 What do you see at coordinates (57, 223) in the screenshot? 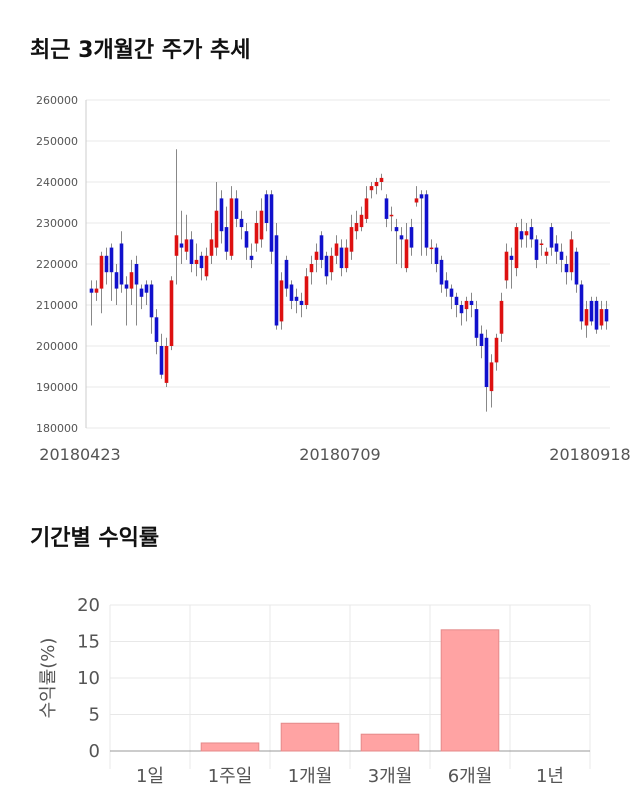
I see `y-tick-label: 230000` at bounding box center [57, 223].